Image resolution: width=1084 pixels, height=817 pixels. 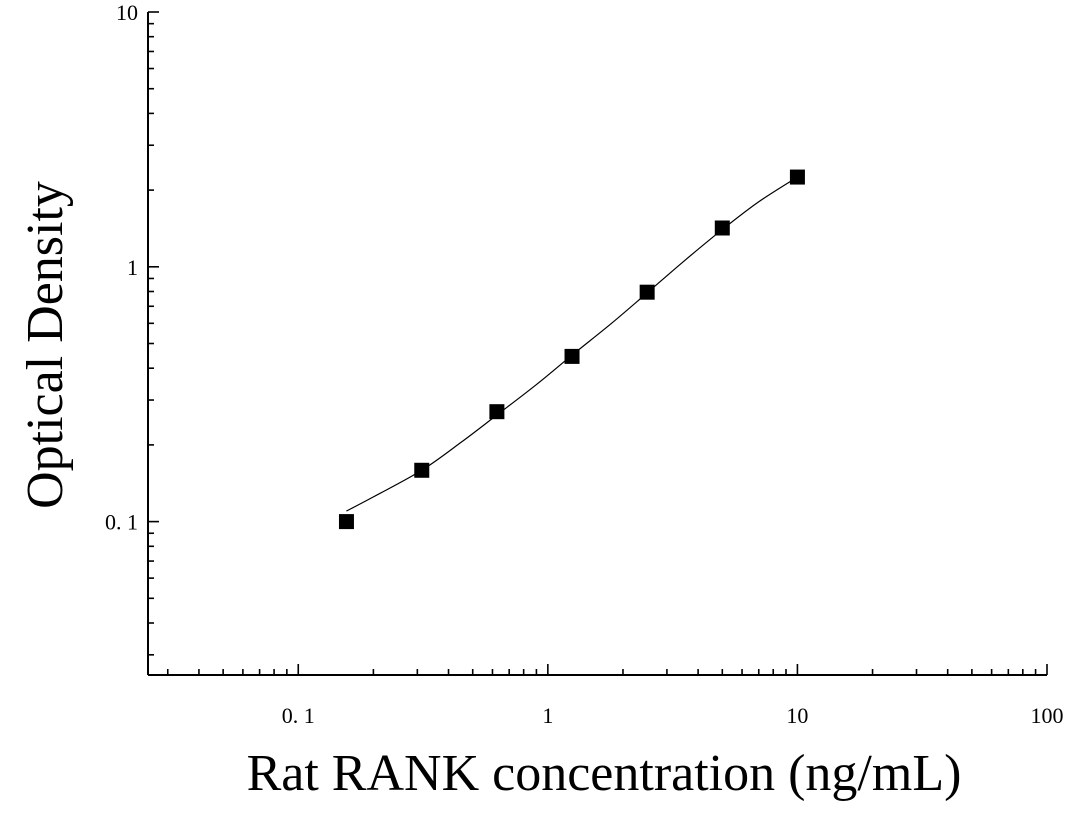 What do you see at coordinates (1047, 715) in the screenshot?
I see `x-tick-label: 100` at bounding box center [1047, 715].